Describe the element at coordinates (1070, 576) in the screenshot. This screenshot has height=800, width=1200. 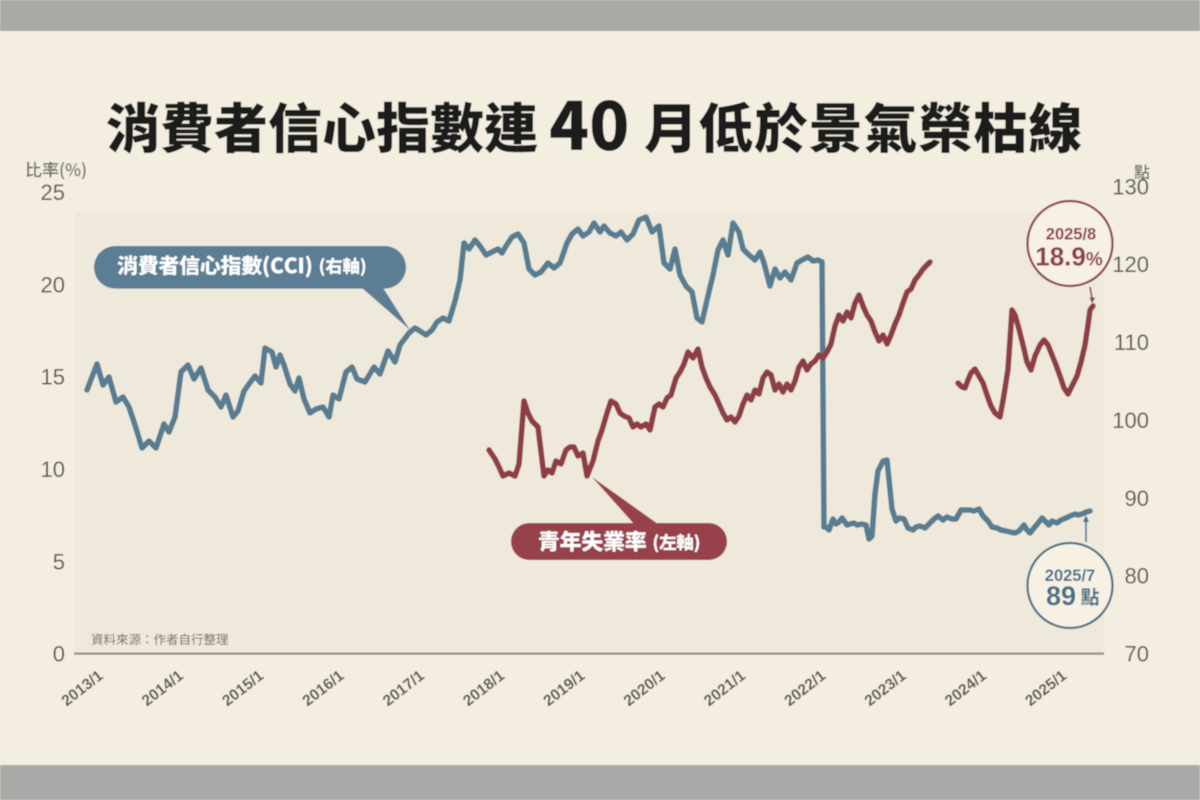
I see `svg-text: 2025/7` at that location.